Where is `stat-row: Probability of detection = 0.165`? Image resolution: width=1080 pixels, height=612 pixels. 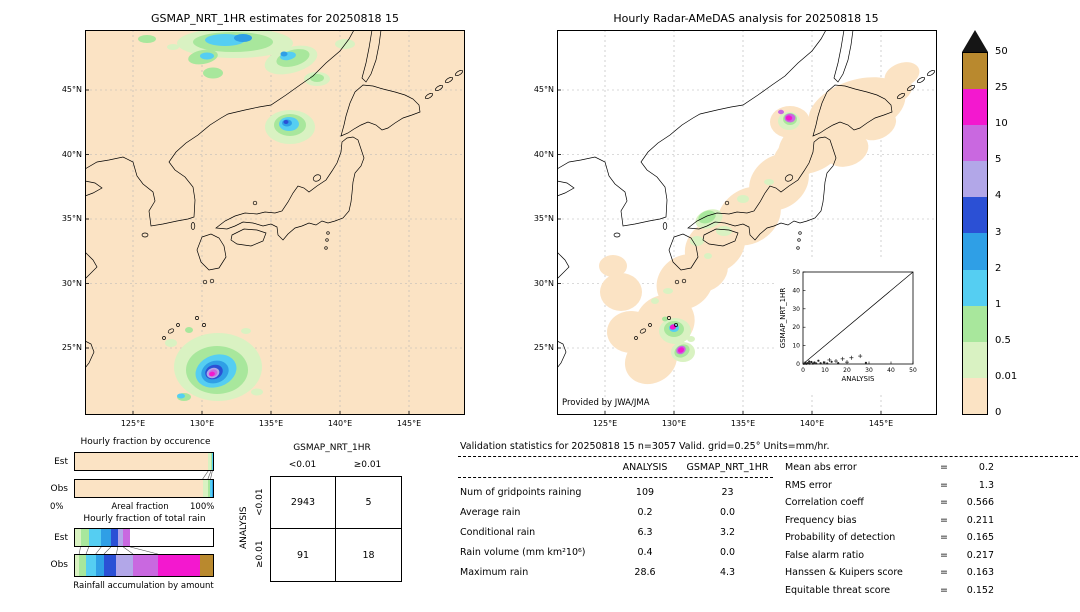 stat-row: Probability of detection = 0.165 is located at coordinates (900, 538).